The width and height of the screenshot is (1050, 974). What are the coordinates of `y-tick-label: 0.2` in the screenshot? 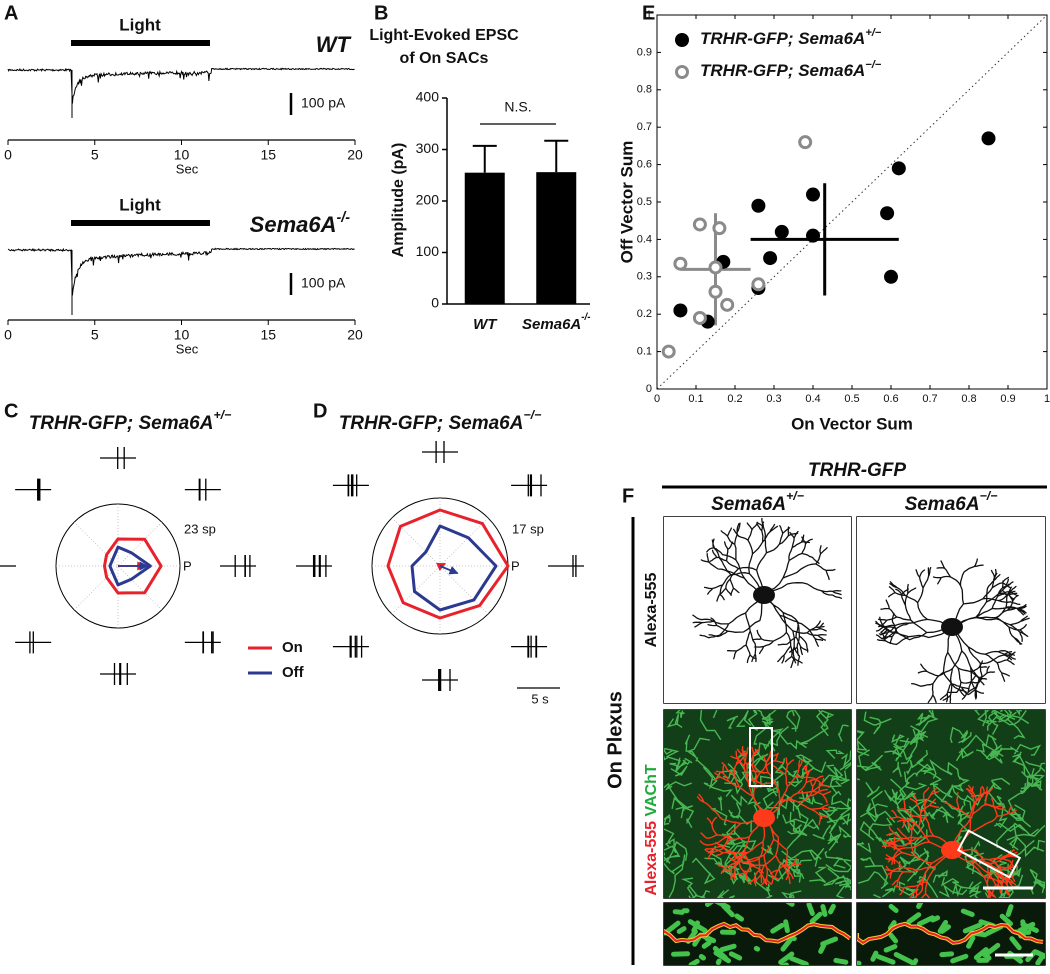 It's located at (644, 314).